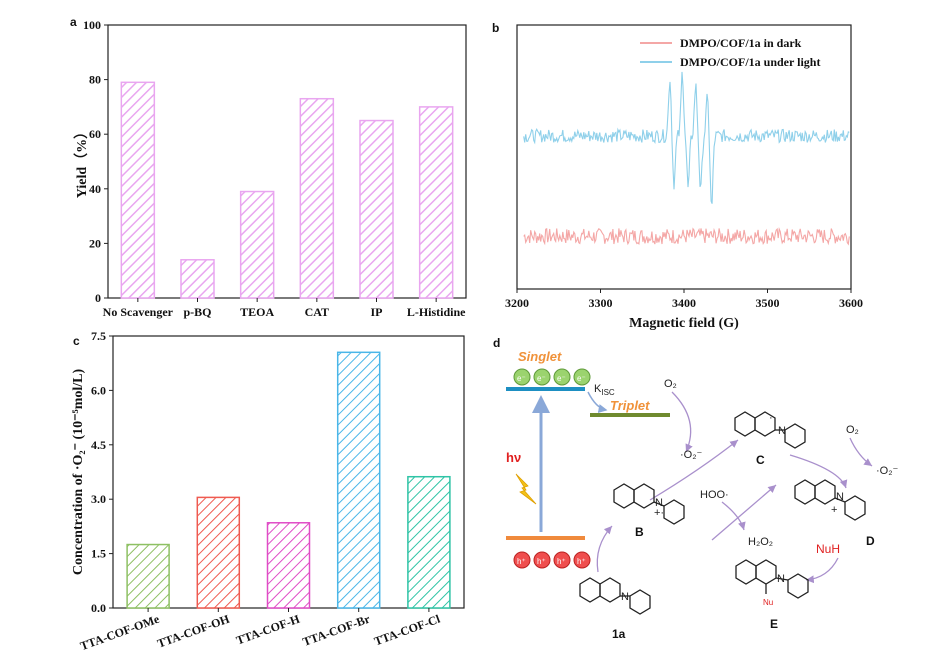 Image resolution: width=941 pixels, height=669 pixels. I want to click on x-tick-label-b: 3300, so click(601, 303).